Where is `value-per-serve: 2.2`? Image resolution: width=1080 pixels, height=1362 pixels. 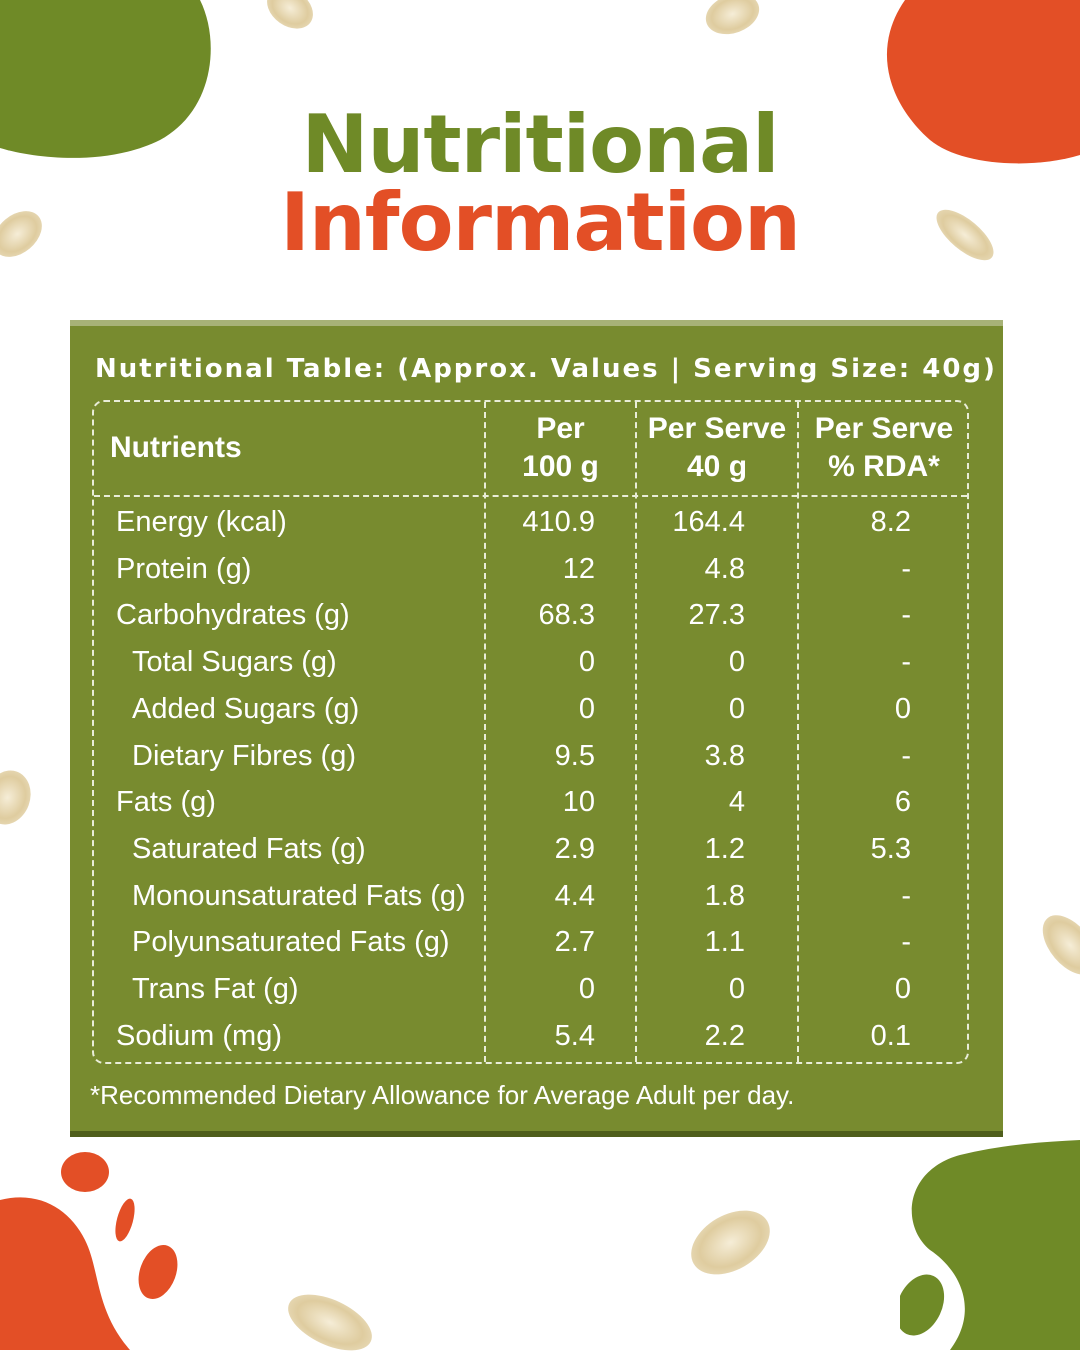 value-per-serve: 2.2 is located at coordinates (724, 1035).